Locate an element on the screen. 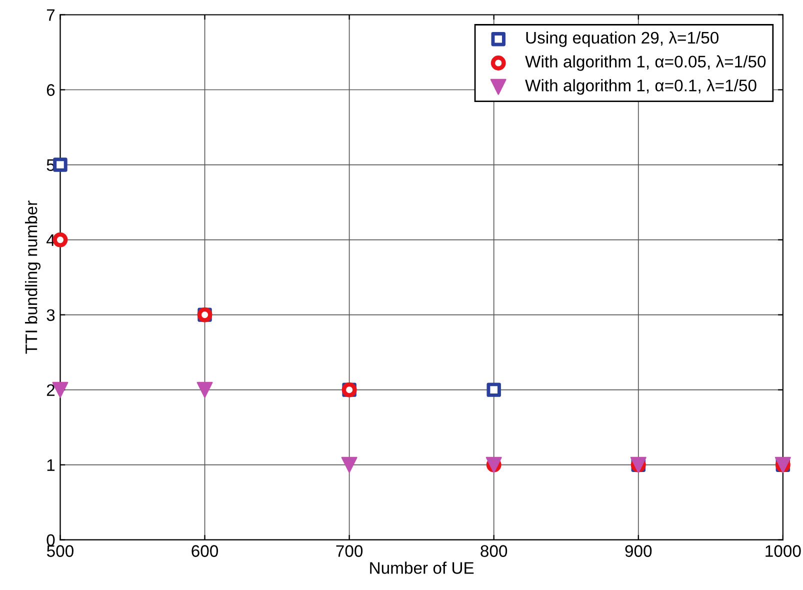  x-tick-label: 1000 is located at coordinates (783, 551).